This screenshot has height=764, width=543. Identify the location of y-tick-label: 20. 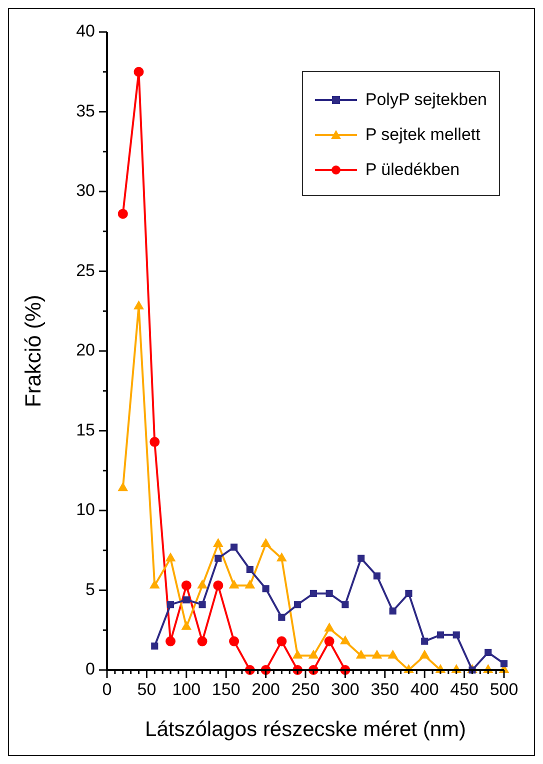
(85, 350).